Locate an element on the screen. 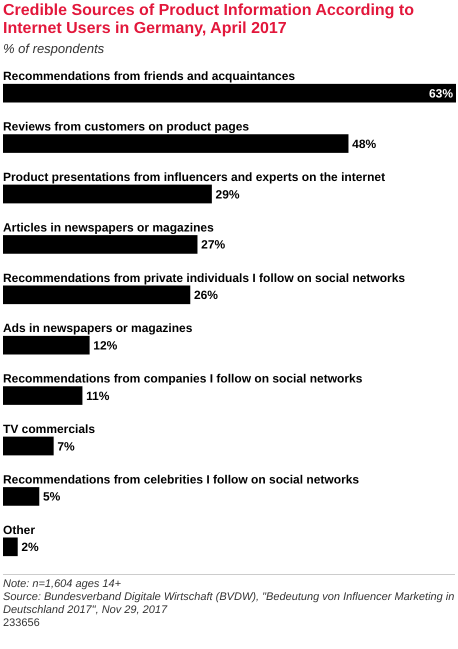  y-tick-label: Ads in newspapers or magazines is located at coordinates (98, 328).